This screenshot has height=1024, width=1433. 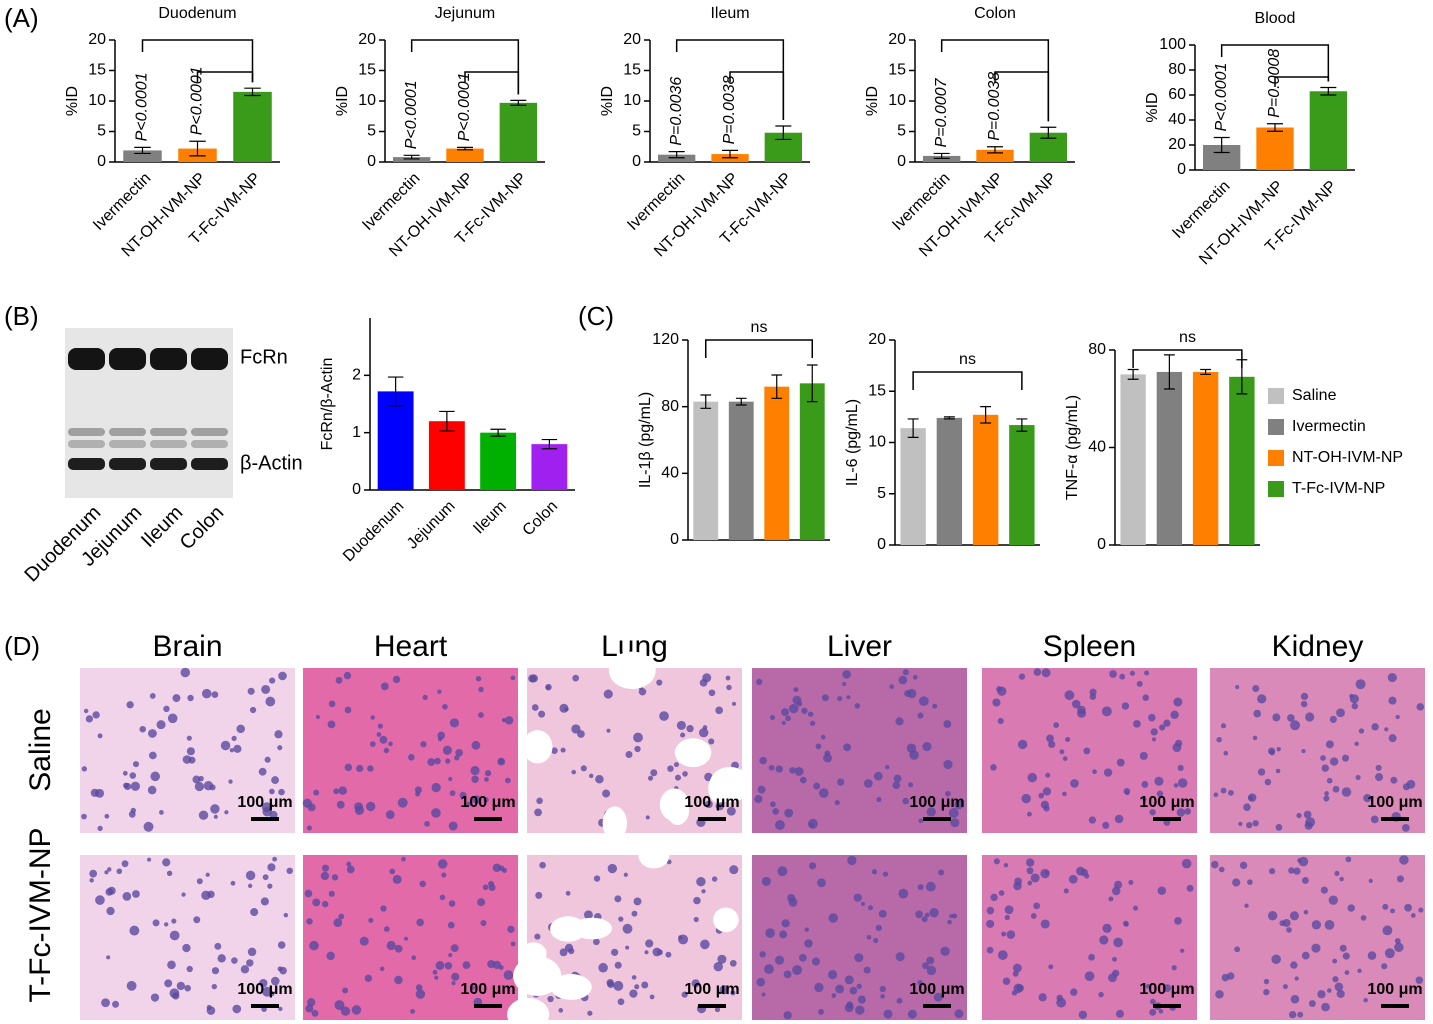 I want to click on histology-image: 100 μm, so click(x=187, y=750).